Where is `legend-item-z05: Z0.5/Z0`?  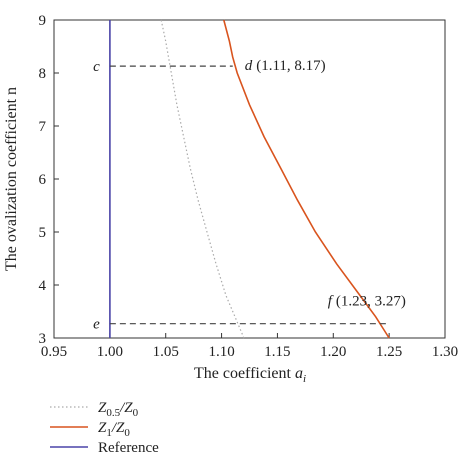
legend-item-z05: Z0.5/Z0 is located at coordinates (94, 409).